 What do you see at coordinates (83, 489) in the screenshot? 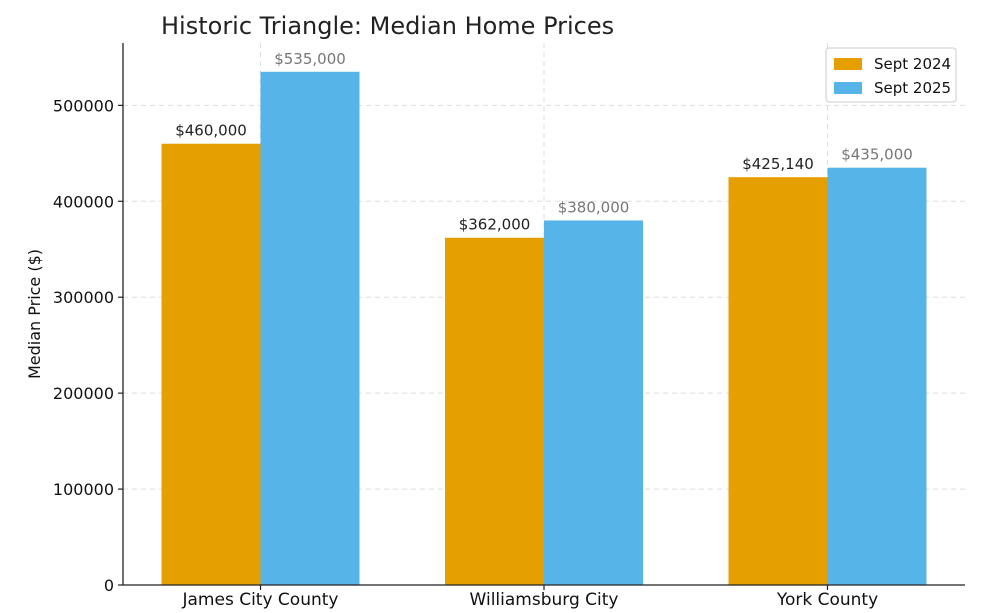
I see `y-tick-label: 100000` at bounding box center [83, 489].